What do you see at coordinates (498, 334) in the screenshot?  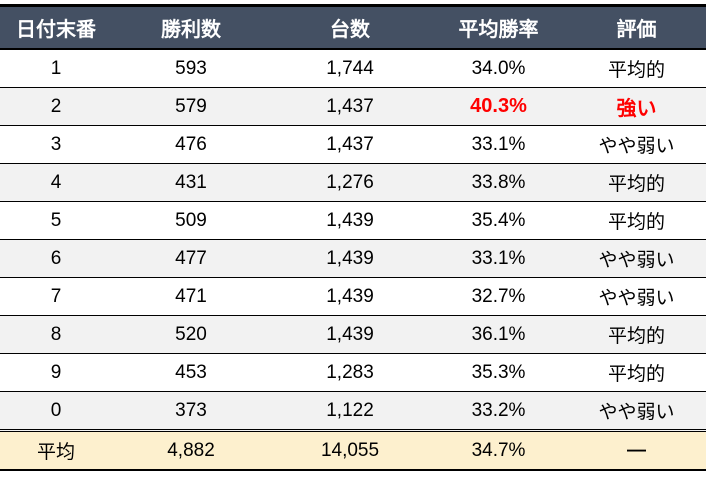 I see `cell-average-win-rate: 36.1%` at bounding box center [498, 334].